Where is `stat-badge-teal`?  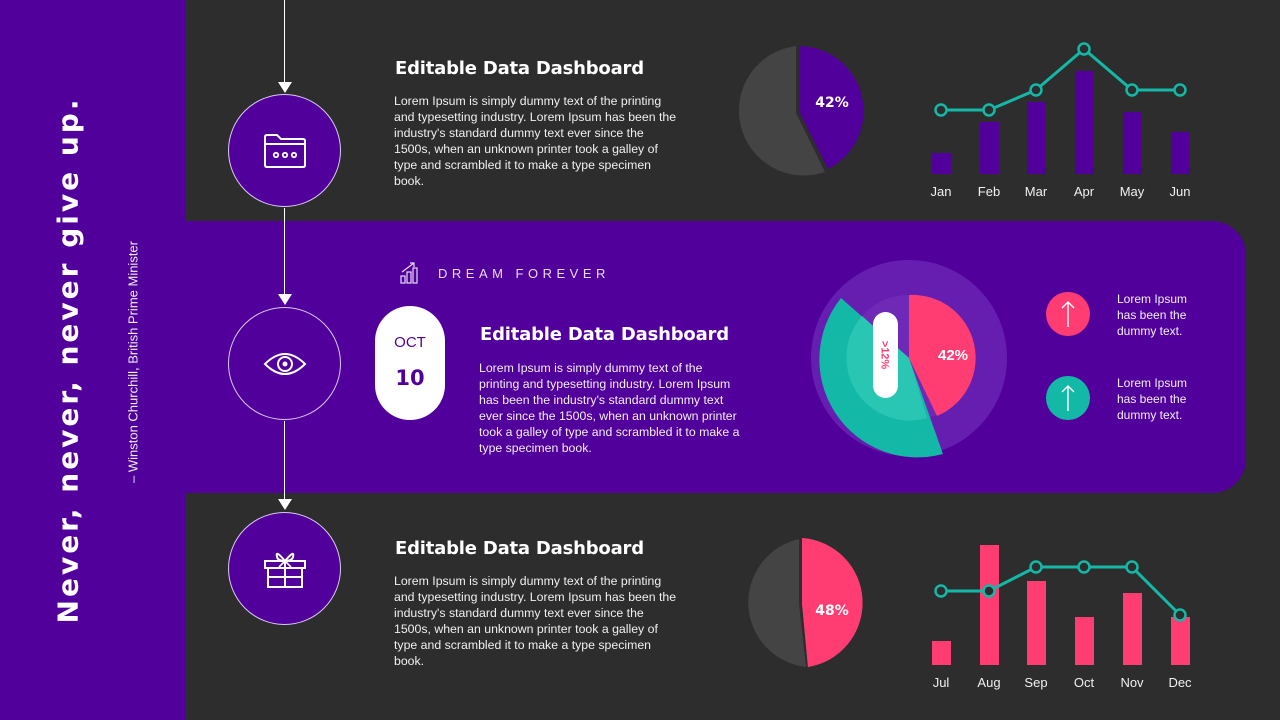
stat-badge-teal is located at coordinates (1068, 398).